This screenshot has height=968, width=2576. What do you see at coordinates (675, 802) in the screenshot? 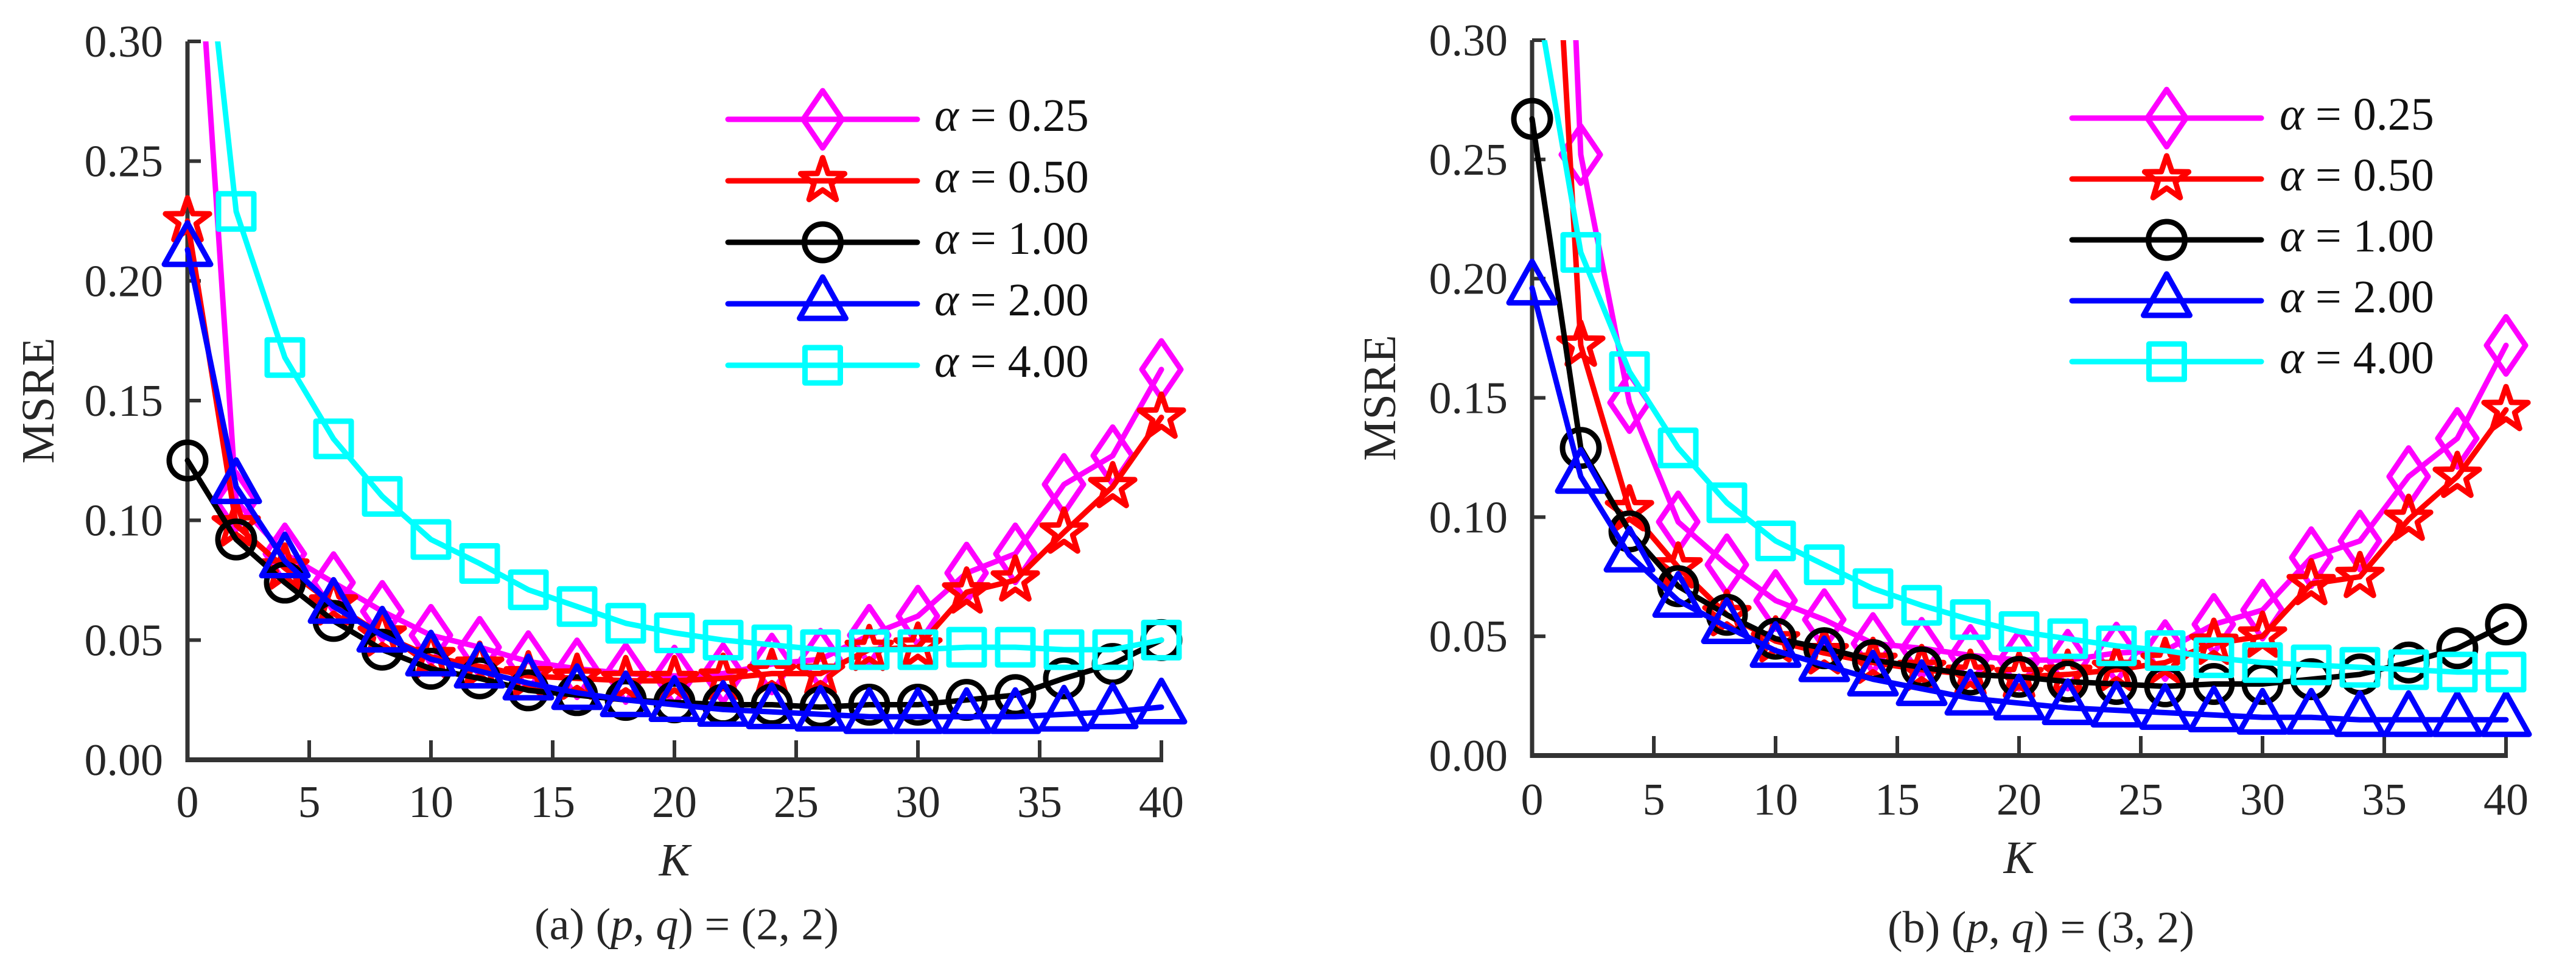
I see `x-tick-label: 20` at bounding box center [675, 802].